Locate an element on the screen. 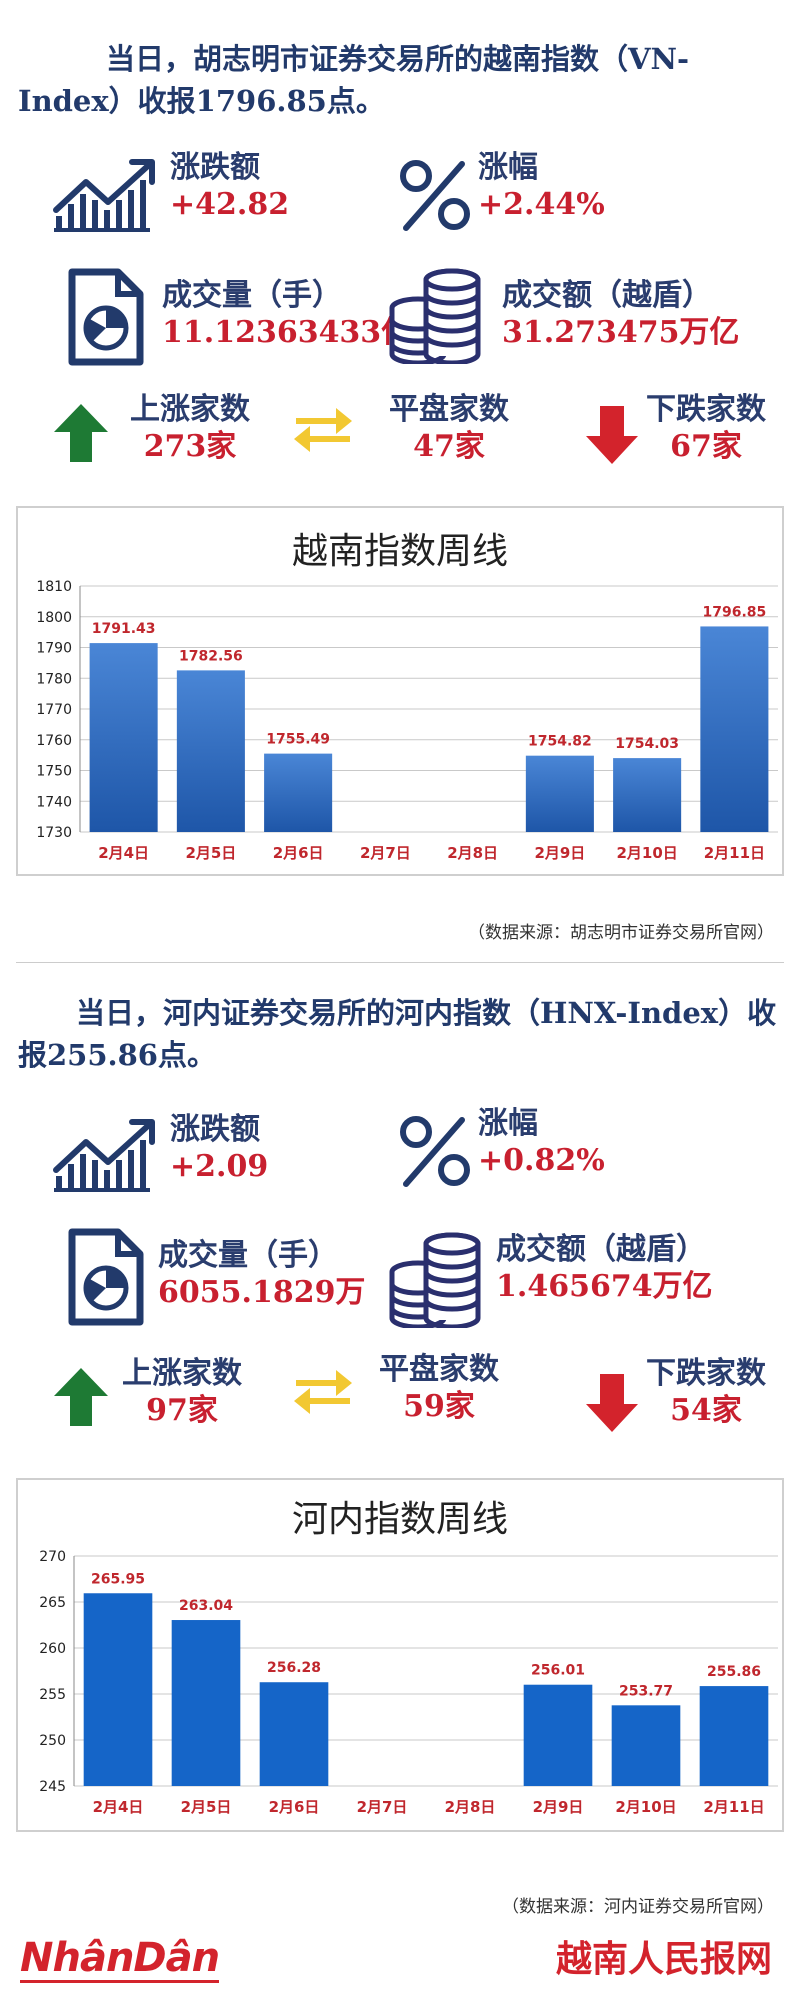 The width and height of the screenshot is (800, 2000). y-tick-label: 245 is located at coordinates (52, 1787).